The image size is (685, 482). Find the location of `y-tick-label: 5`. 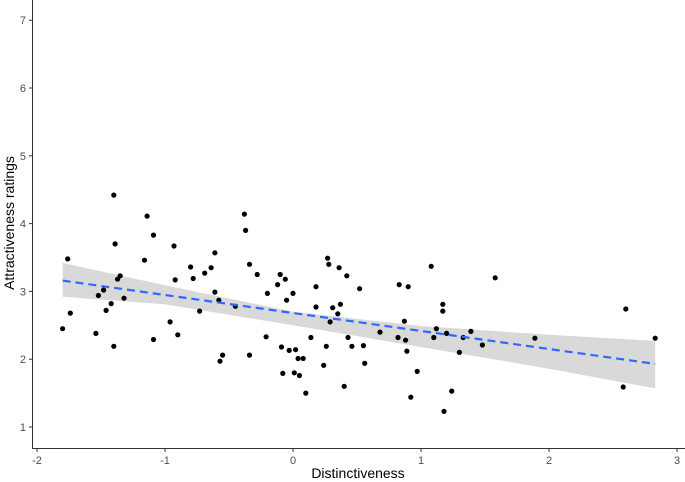

y-tick-label: 5 is located at coordinates (23, 157).